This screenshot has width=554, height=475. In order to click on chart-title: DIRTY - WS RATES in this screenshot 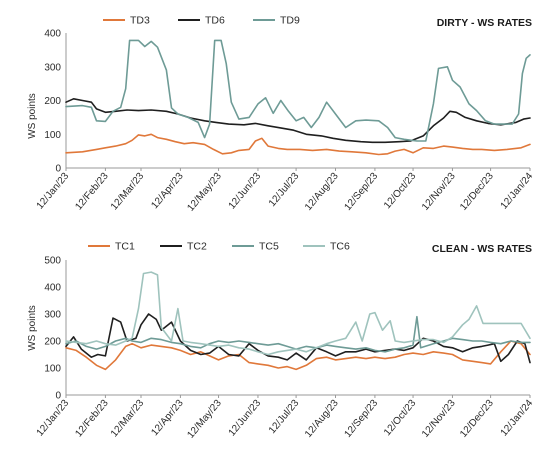, I will do `click(484, 23)`.